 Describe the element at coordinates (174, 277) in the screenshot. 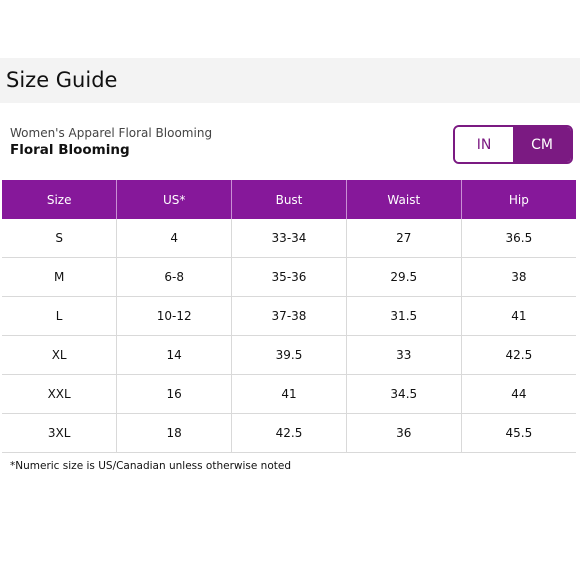

I see `cell-us: 6-8` at that location.